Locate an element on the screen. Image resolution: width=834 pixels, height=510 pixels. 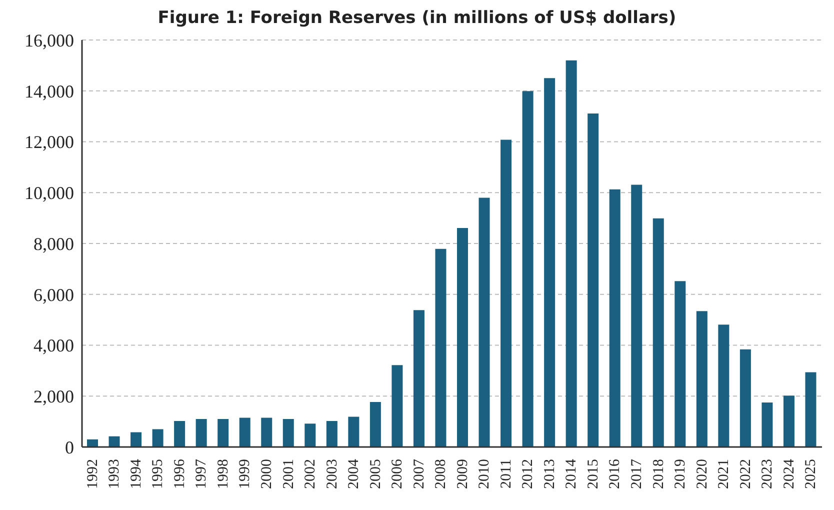
y-tick-label: 2,000 is located at coordinates (54, 396).